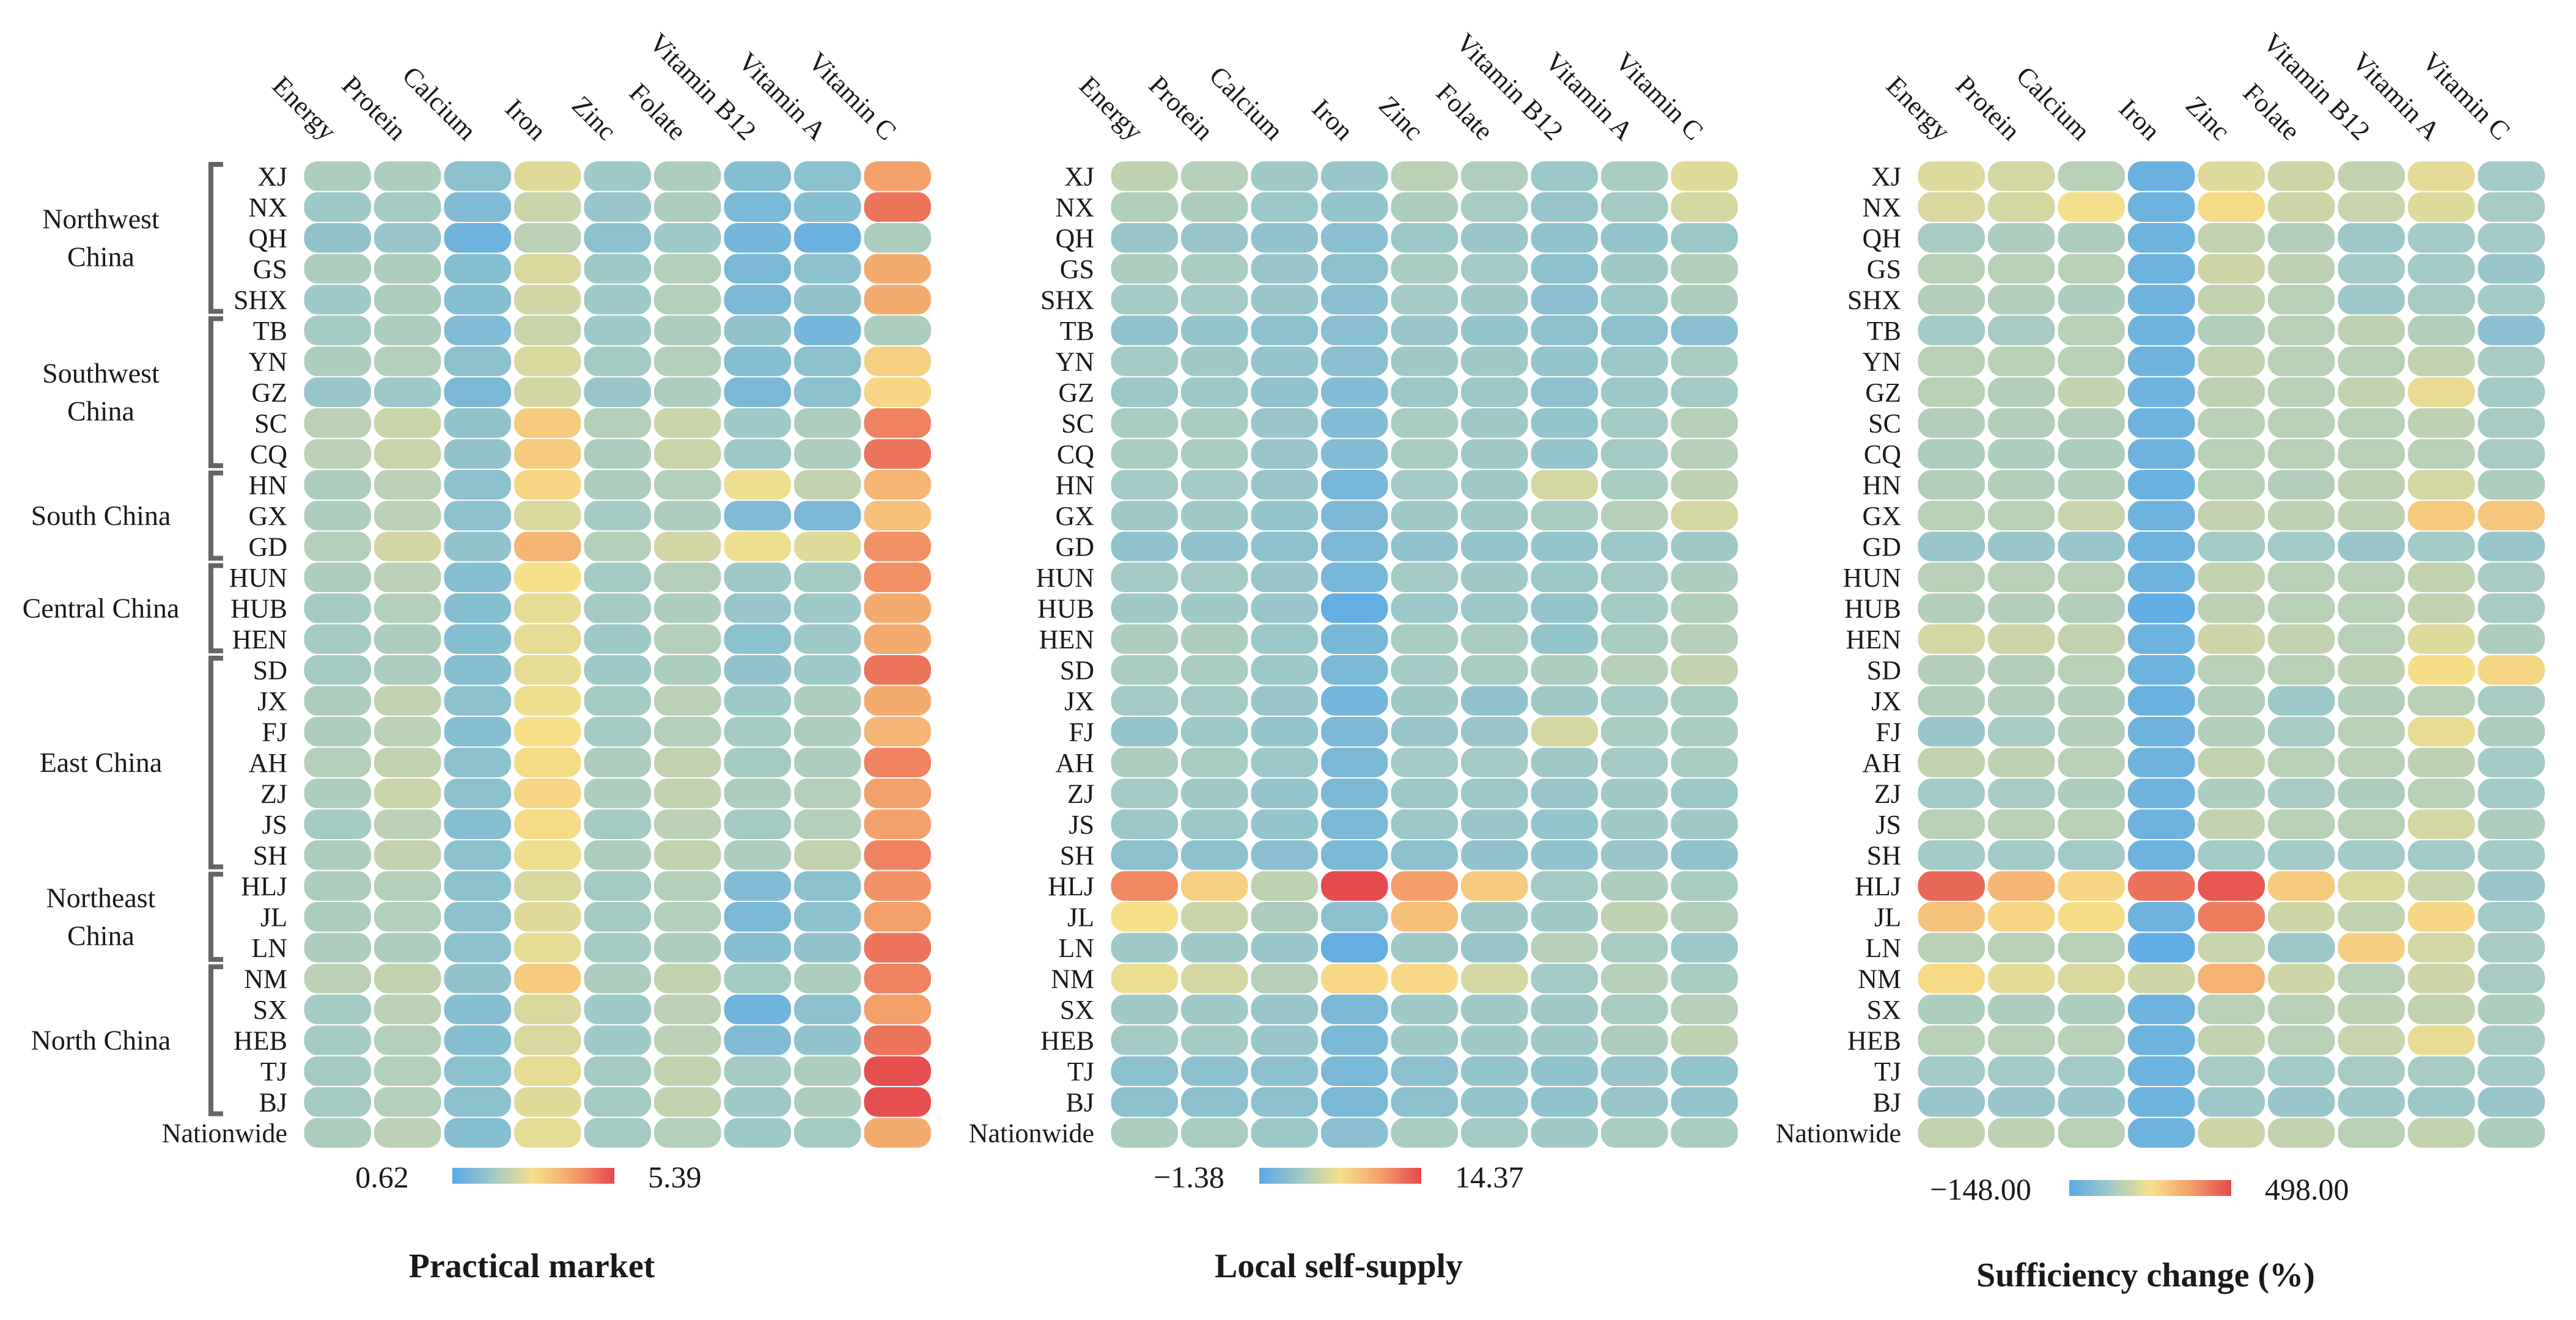  Describe the element at coordinates (101, 1039) in the screenshot. I see `group-label: North China` at that location.